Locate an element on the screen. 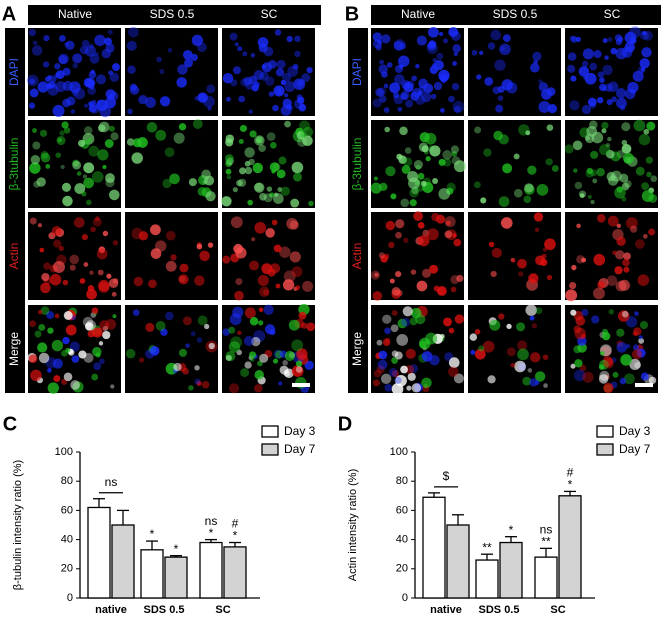 Image resolution: width=661 pixels, height=617 pixels. y-tick-label: 60 is located at coordinates (67, 510).